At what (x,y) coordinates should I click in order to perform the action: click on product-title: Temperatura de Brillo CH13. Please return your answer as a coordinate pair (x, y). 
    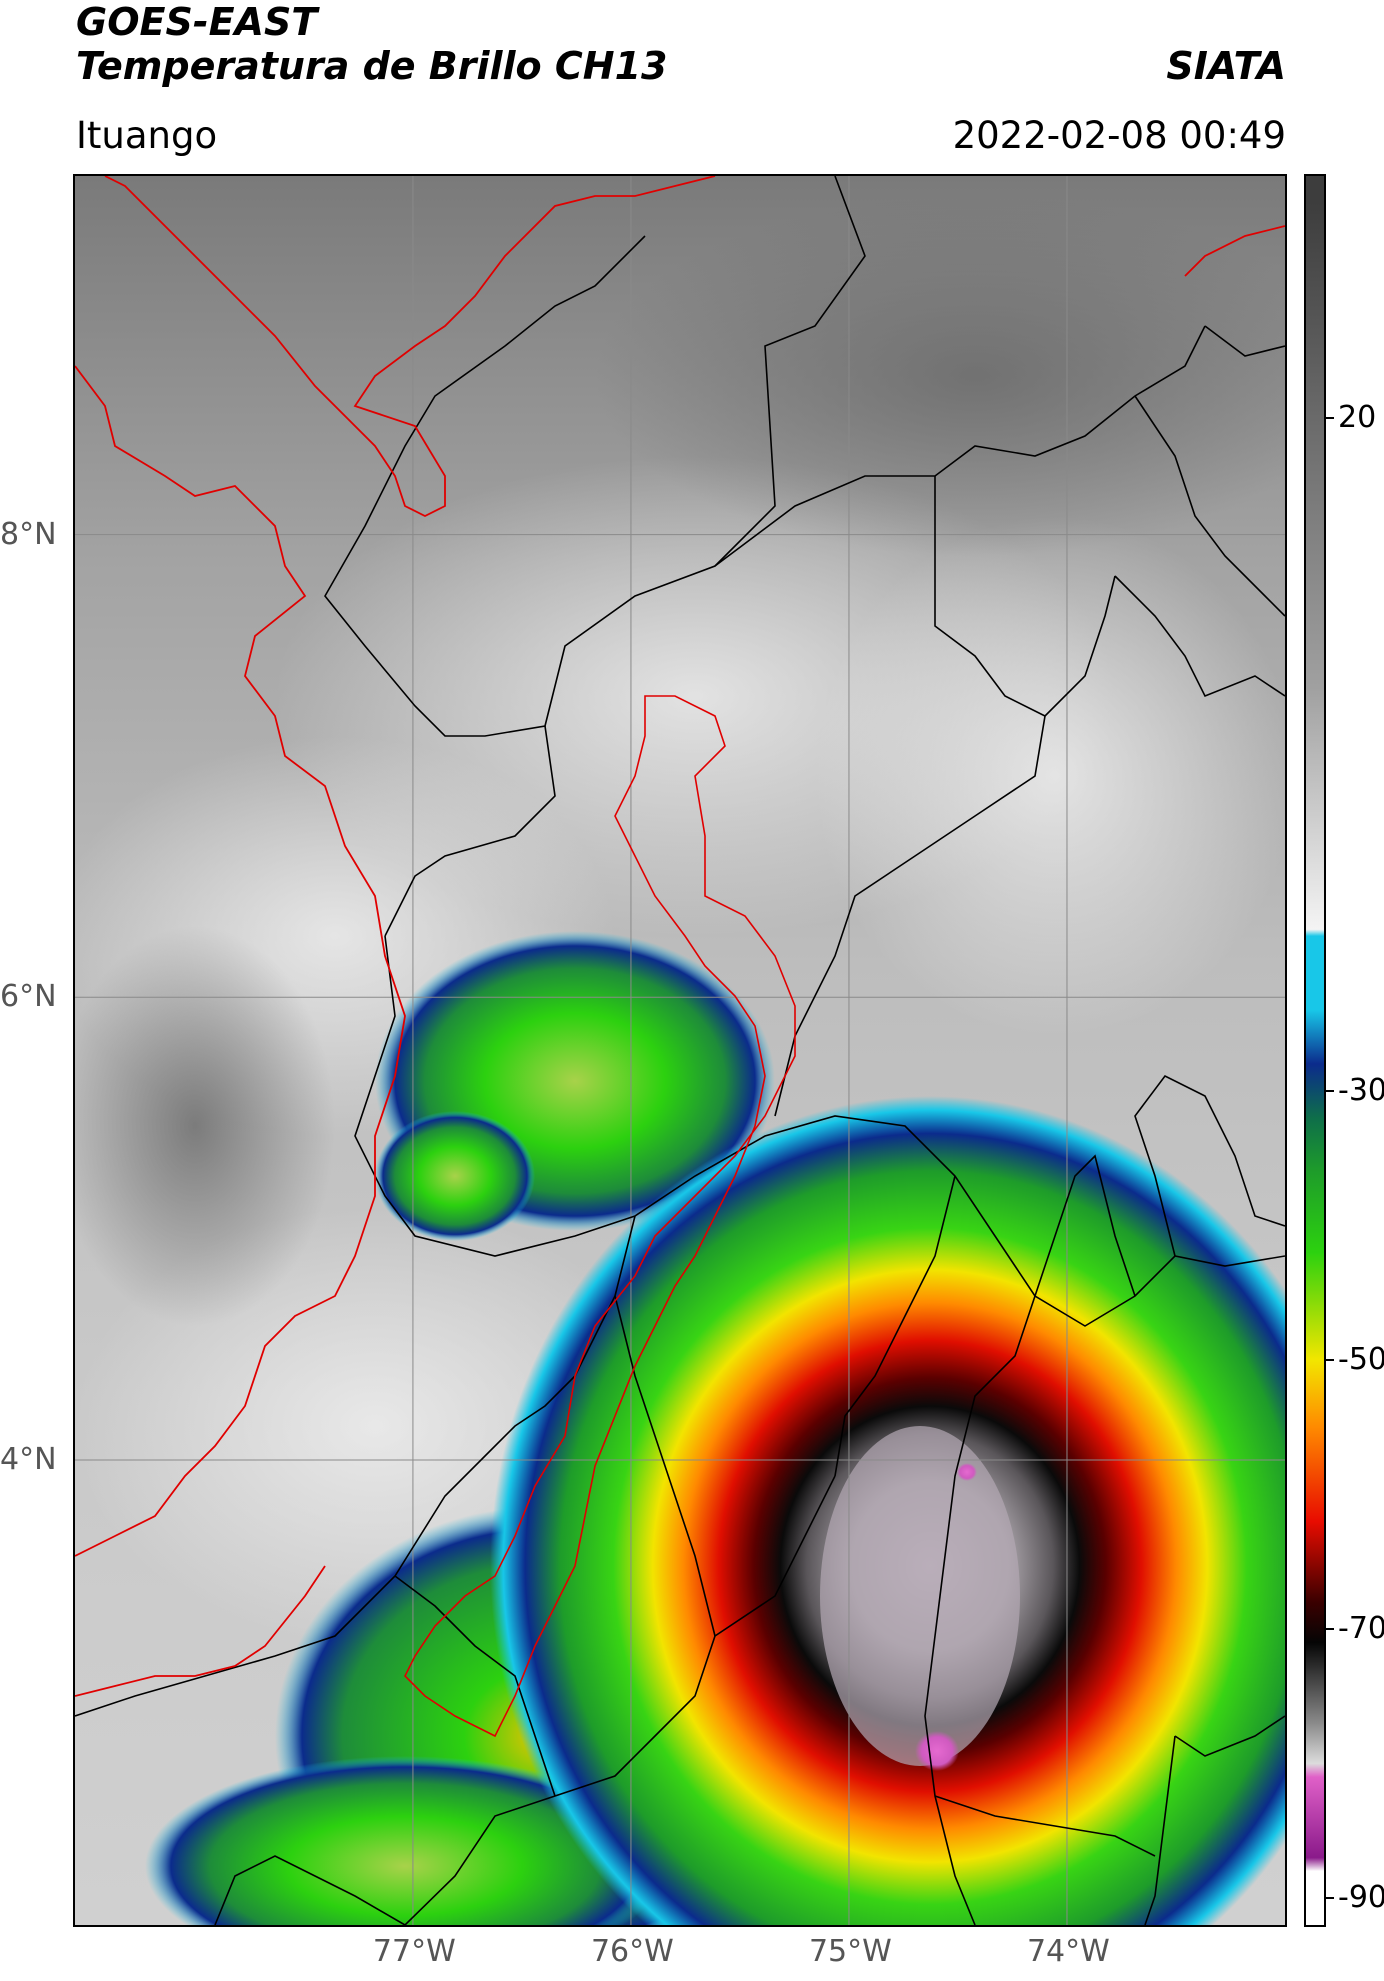
    Looking at the image, I should click on (372, 66).